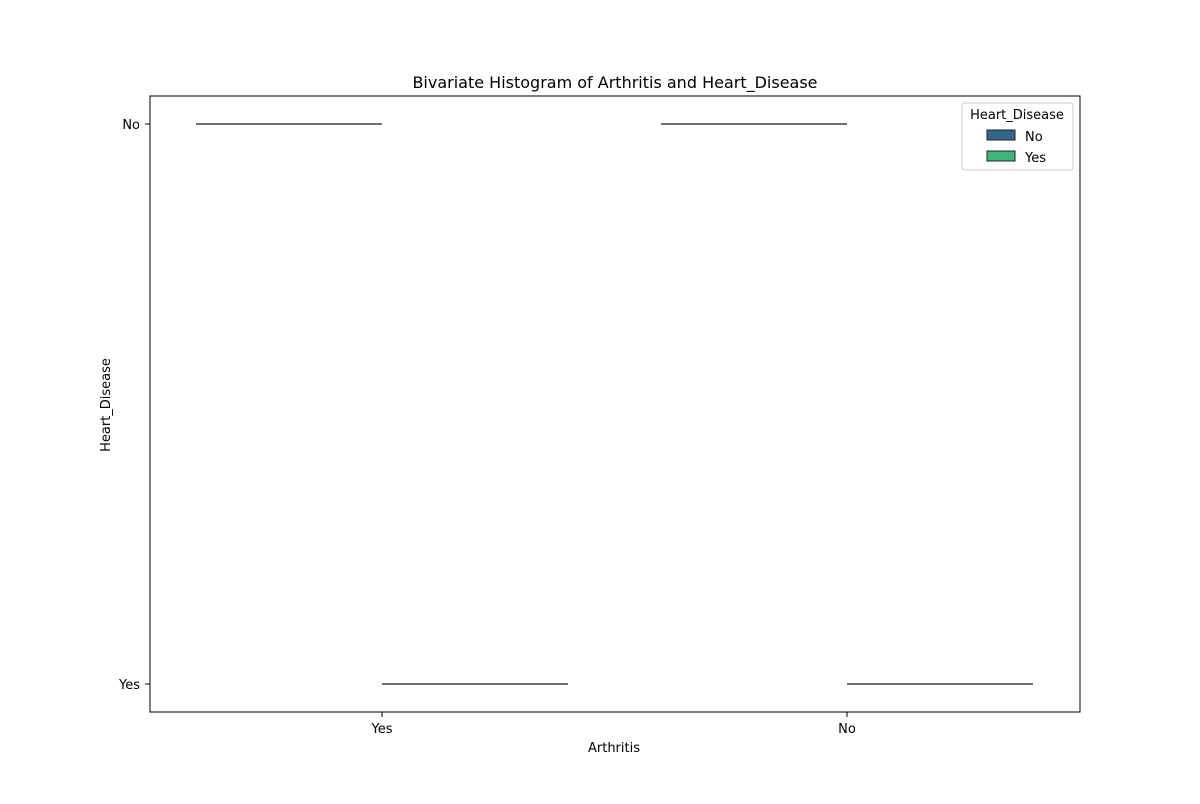 Image resolution: width=1200 pixels, height=804 pixels. What do you see at coordinates (614, 748) in the screenshot?
I see `x-axis-label: Arthritis` at bounding box center [614, 748].